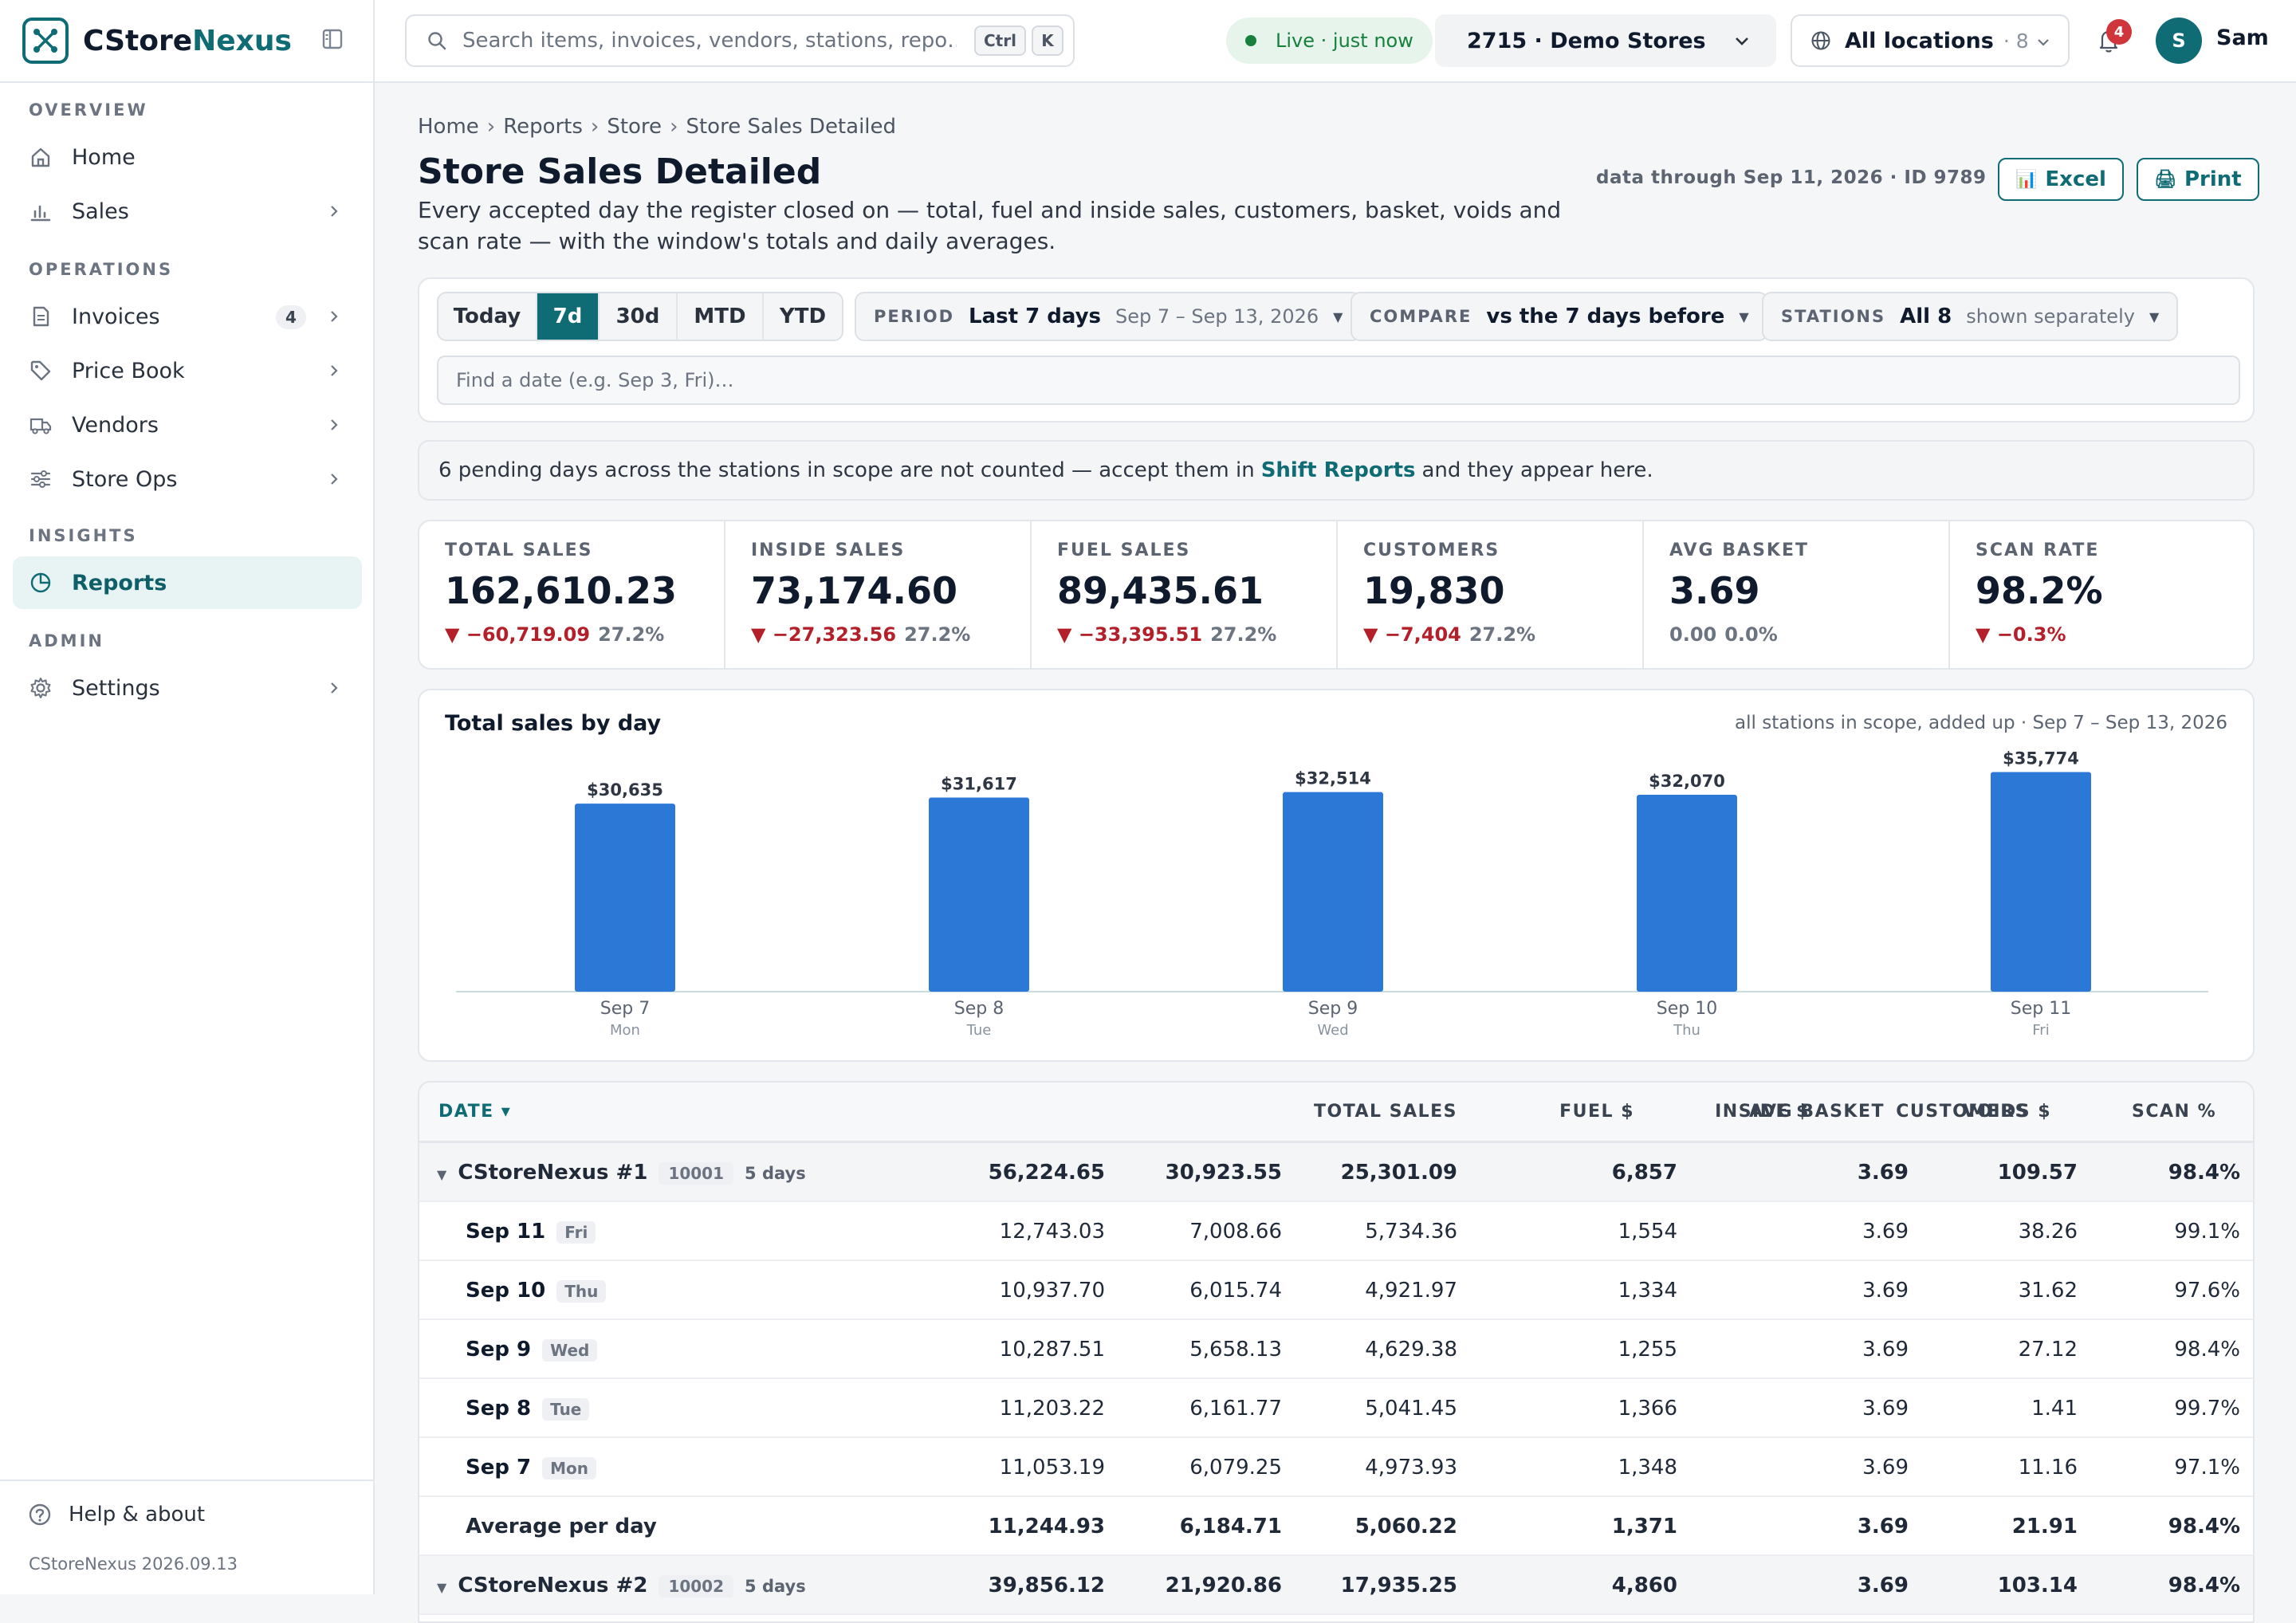 Image resolution: width=2296 pixels, height=1623 pixels. Describe the element at coordinates (2179, 41) in the screenshot. I see `avatar: S` at that location.